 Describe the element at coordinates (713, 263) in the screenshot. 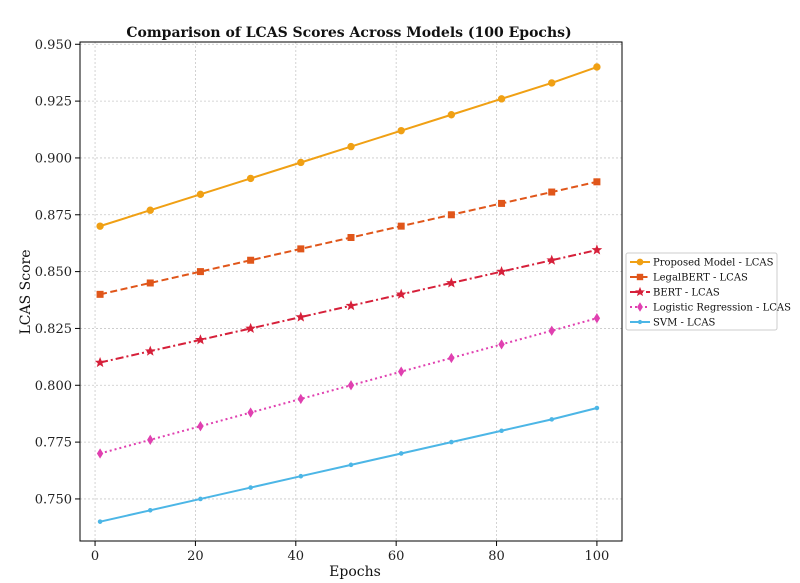

I see `legend-label: Proposed Model - LCAS` at that location.